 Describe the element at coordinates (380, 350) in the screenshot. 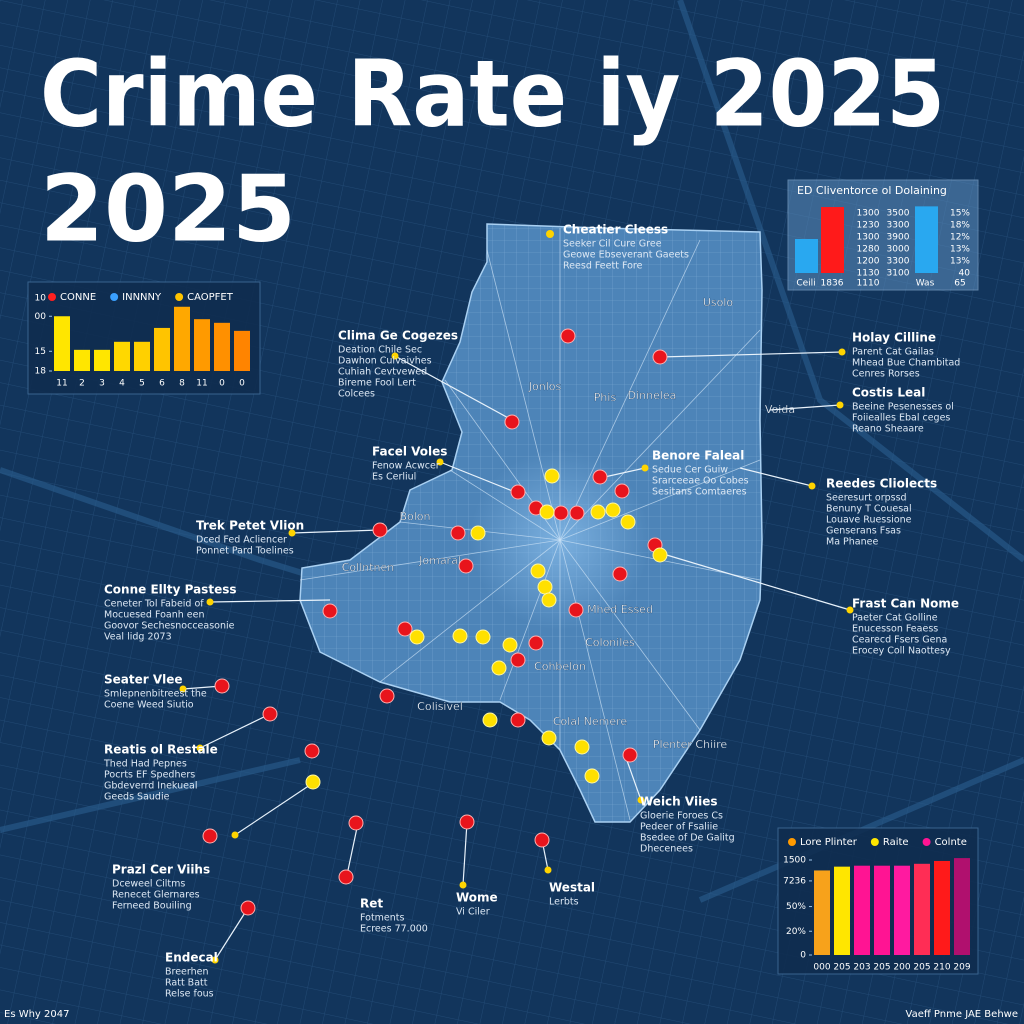

I see `callout-text: Deation Chile Sec` at that location.